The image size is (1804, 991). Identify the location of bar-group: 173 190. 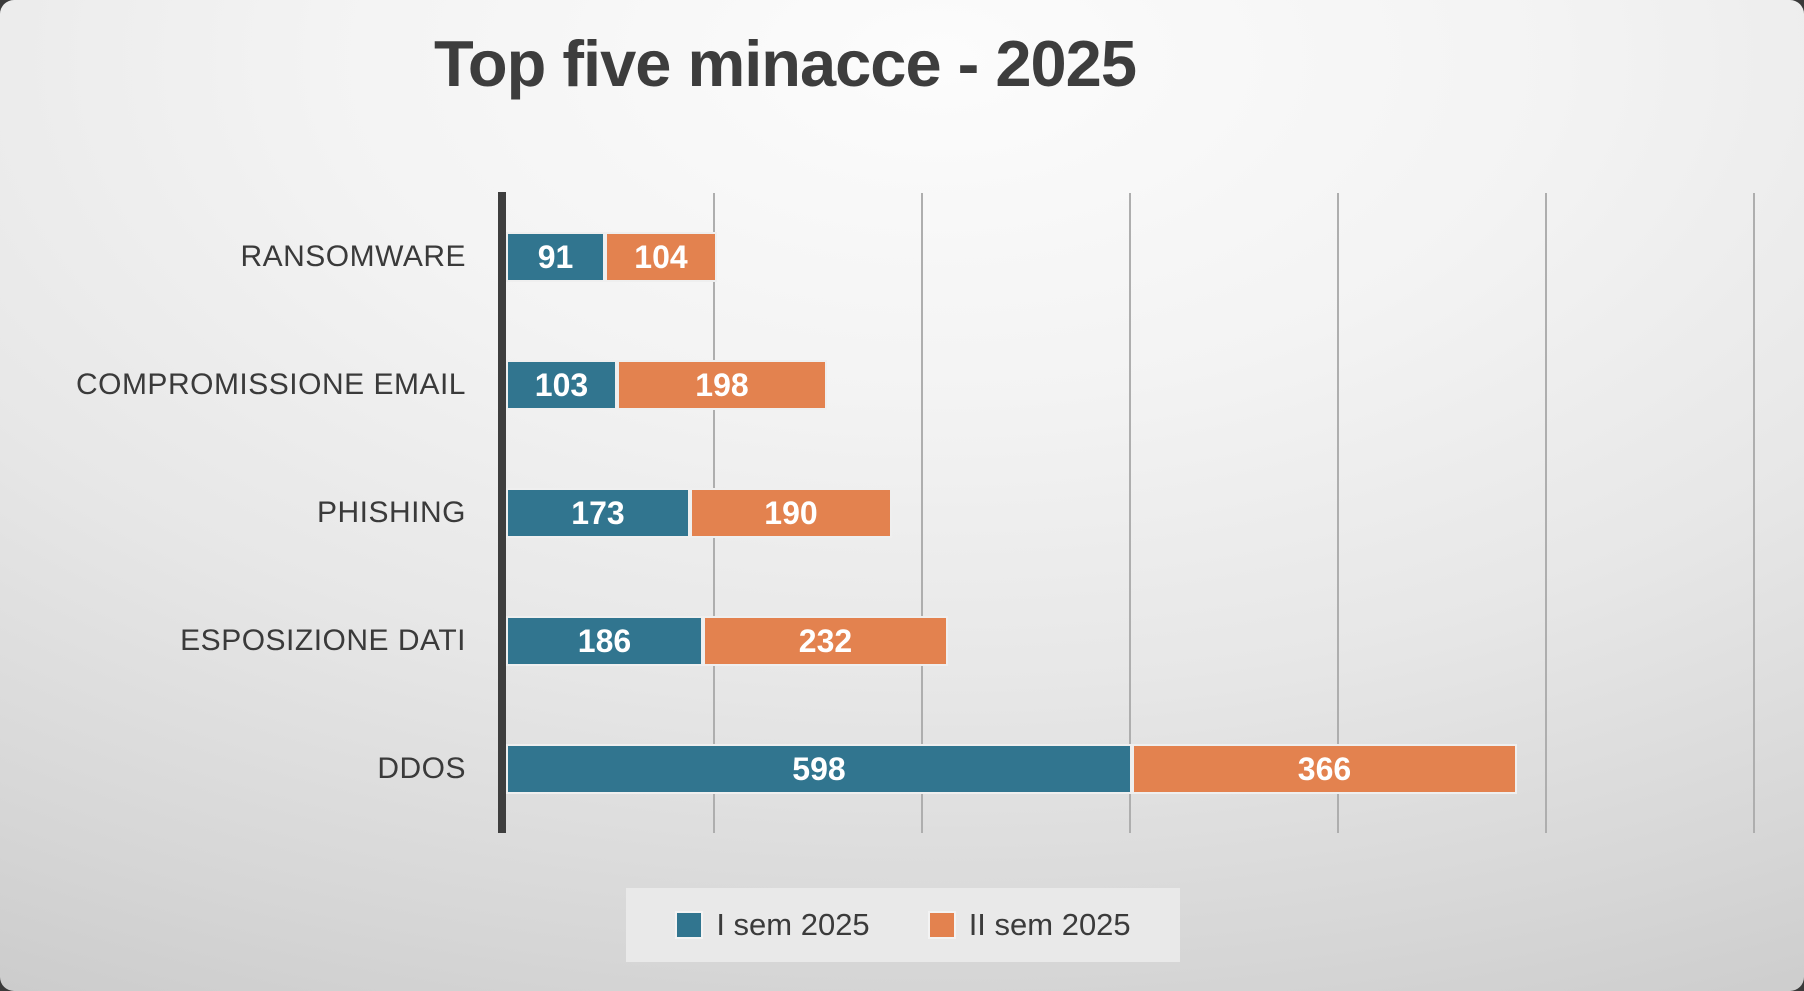
(699, 513).